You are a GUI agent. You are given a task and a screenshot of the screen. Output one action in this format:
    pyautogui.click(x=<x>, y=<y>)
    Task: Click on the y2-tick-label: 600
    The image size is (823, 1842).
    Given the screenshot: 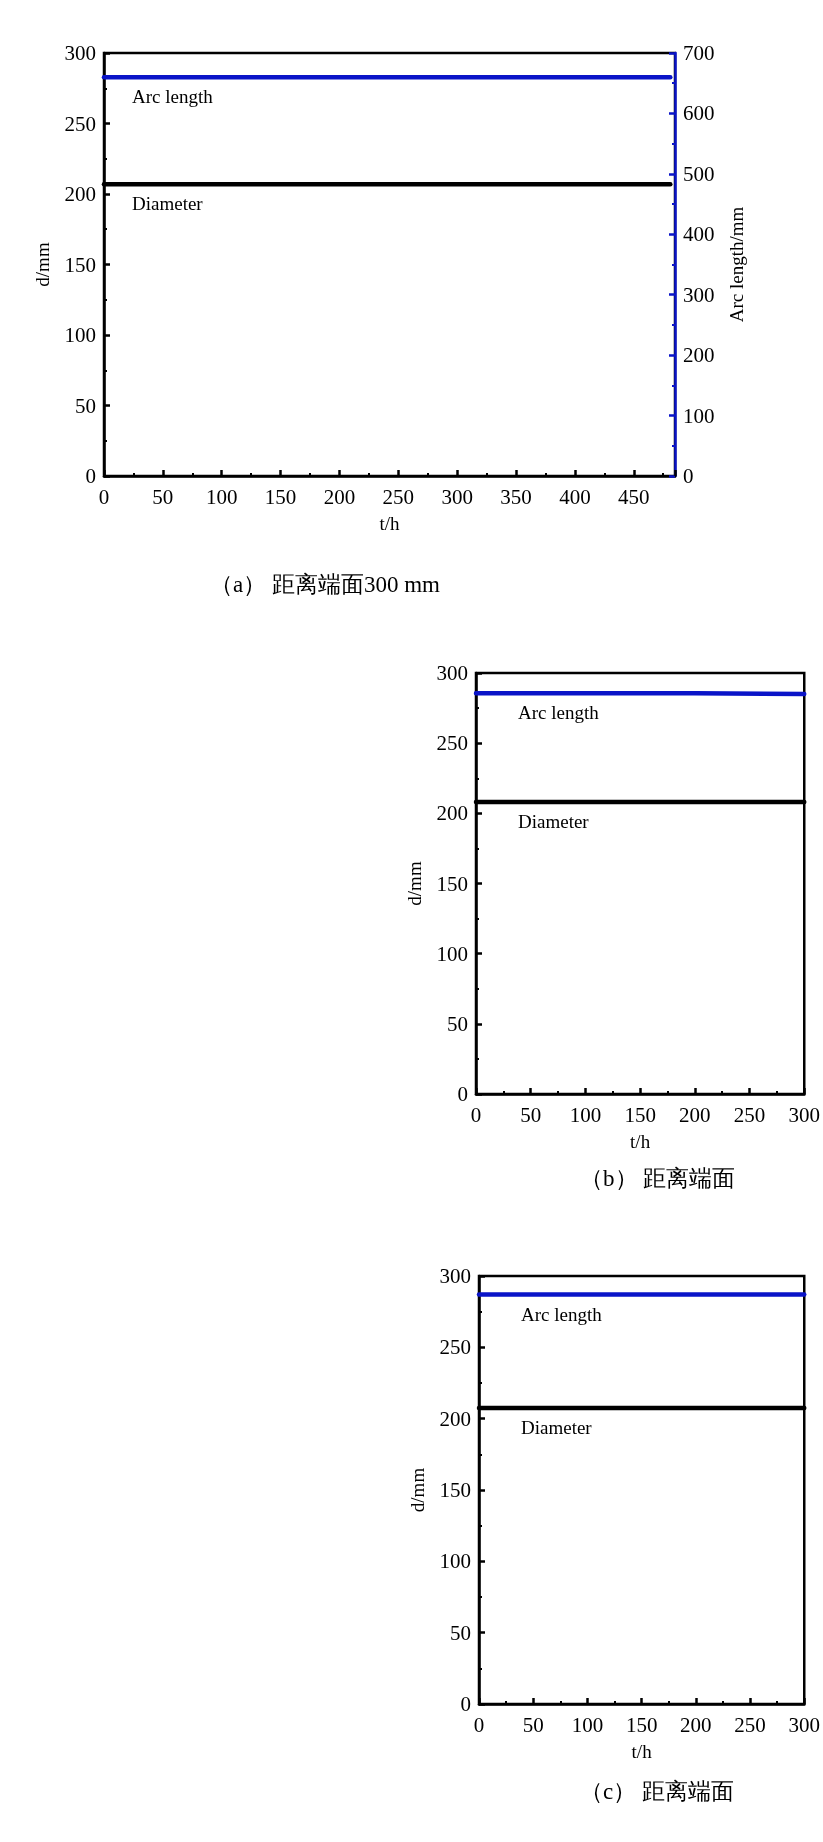 What is the action you would take?
    pyautogui.click(x=699, y=113)
    